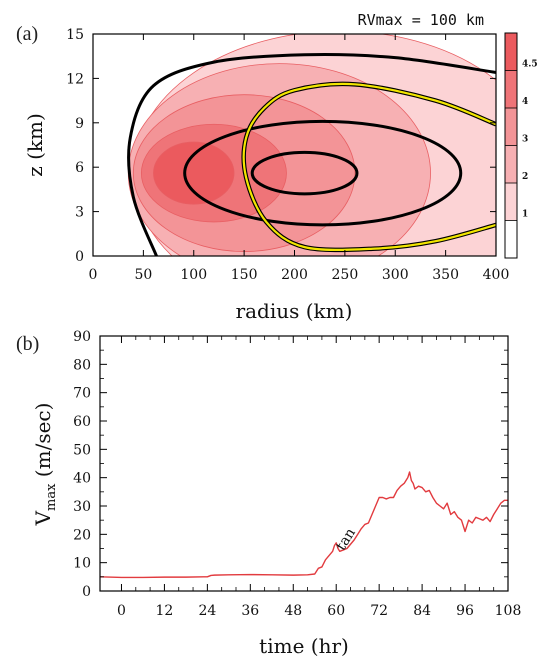  Describe the element at coordinates (508, 611) in the screenshot. I see `x-tick-label-b: 108` at that location.